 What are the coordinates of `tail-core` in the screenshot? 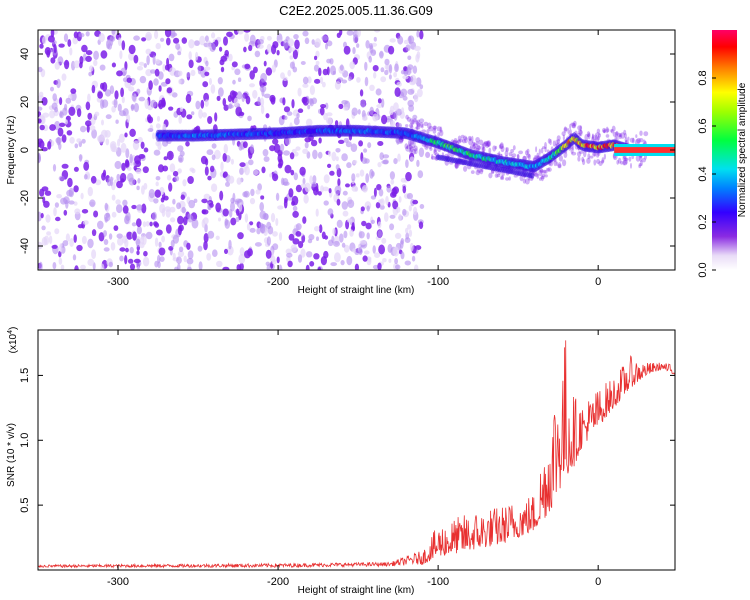 It's located at (644, 150).